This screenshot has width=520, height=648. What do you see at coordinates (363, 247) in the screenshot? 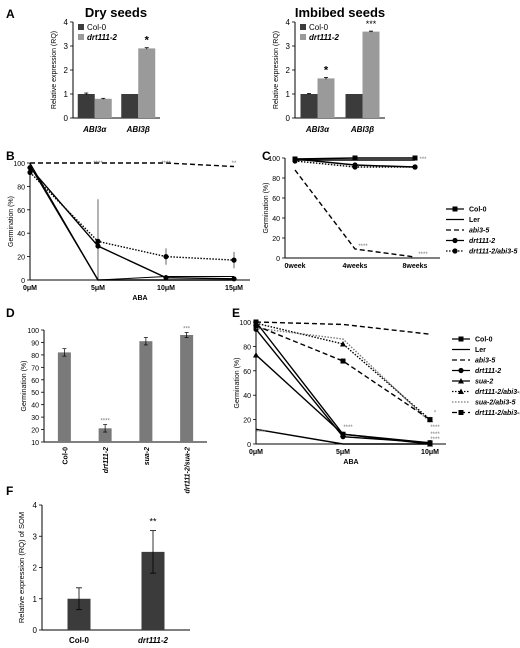
I see `c-significance: ****` at bounding box center [363, 247].